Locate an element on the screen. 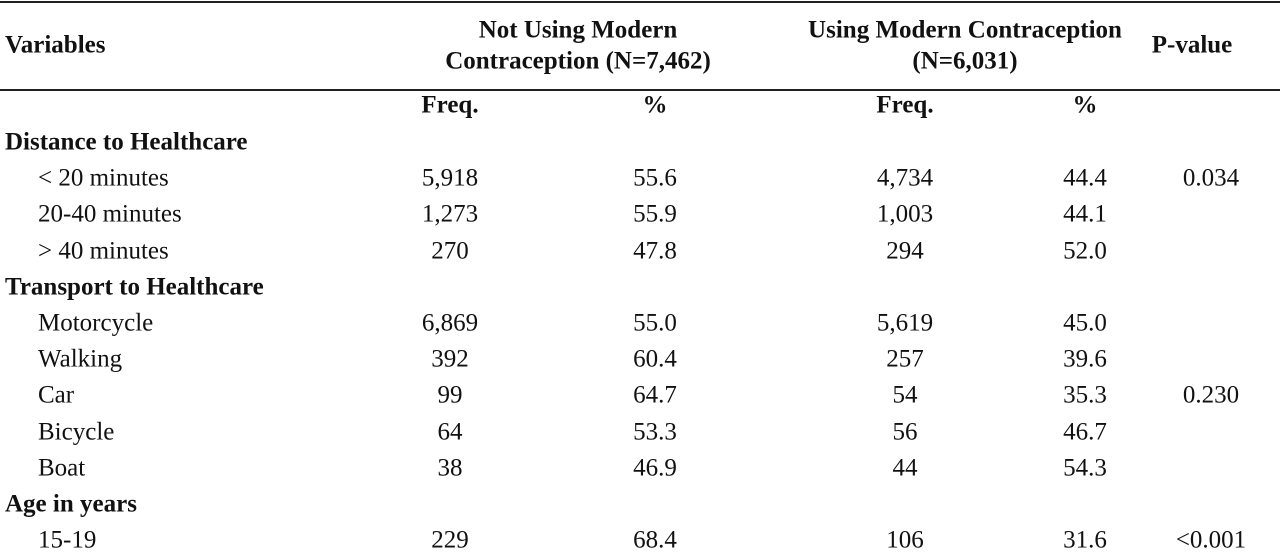  data-cell: 54 is located at coordinates (905, 395).